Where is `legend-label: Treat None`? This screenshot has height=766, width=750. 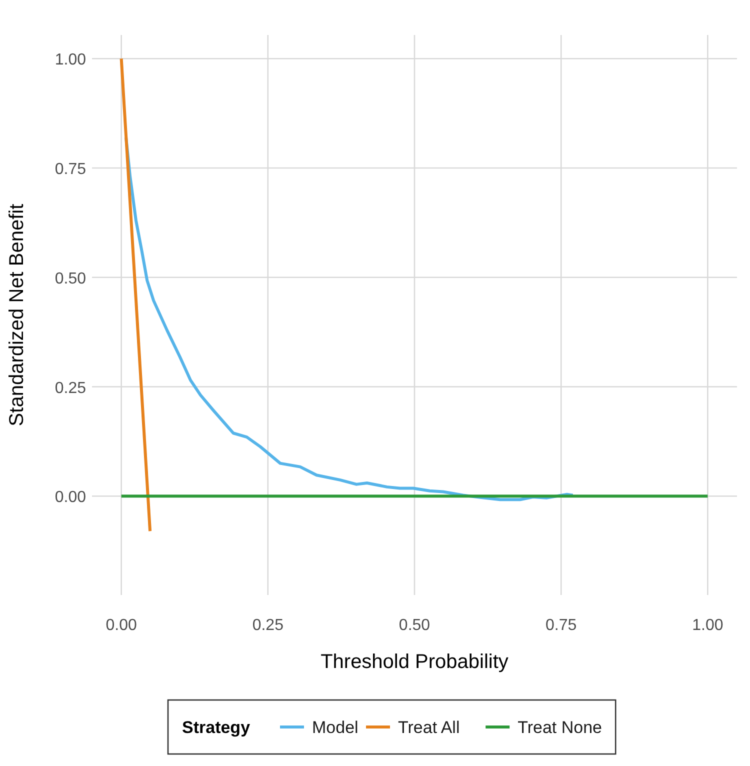
legend-label: Treat None is located at coordinates (560, 727).